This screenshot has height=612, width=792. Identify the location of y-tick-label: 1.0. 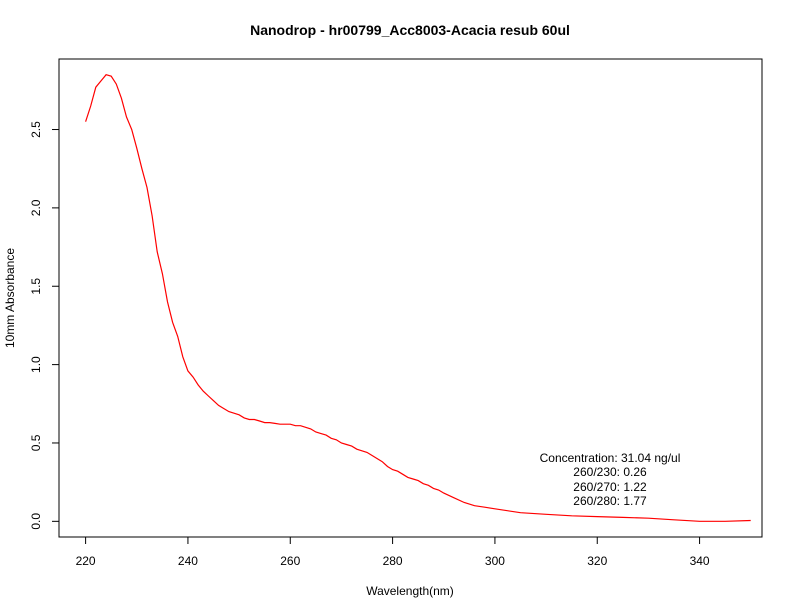
(36, 364).